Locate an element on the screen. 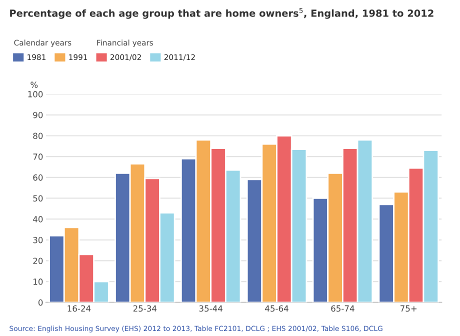  y-tick-label: 30 is located at coordinates (38, 240).